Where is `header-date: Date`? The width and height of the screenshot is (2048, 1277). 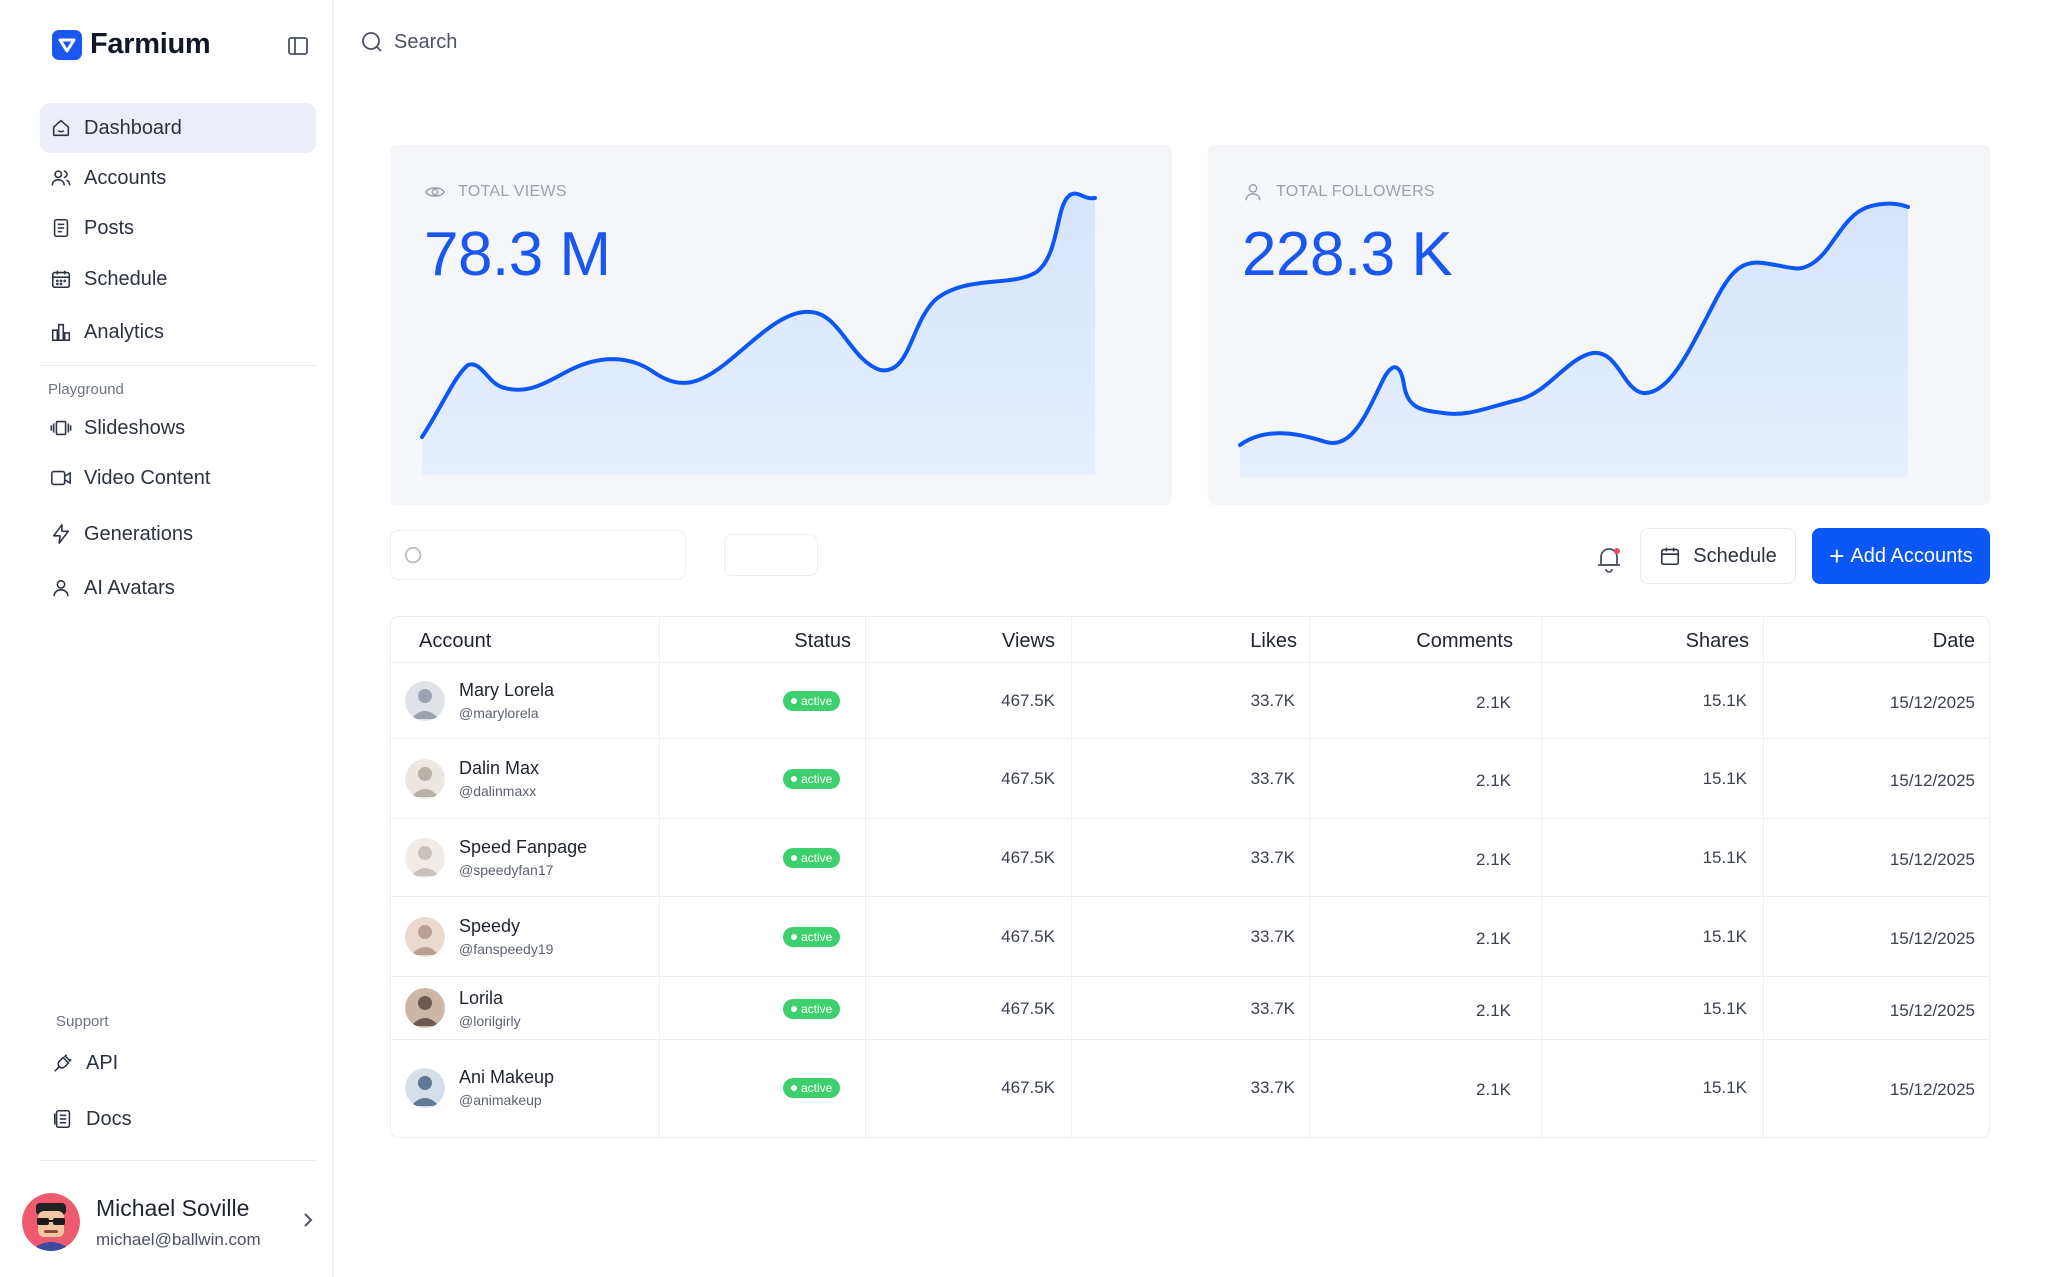 header-date: Date is located at coordinates (1953, 641).